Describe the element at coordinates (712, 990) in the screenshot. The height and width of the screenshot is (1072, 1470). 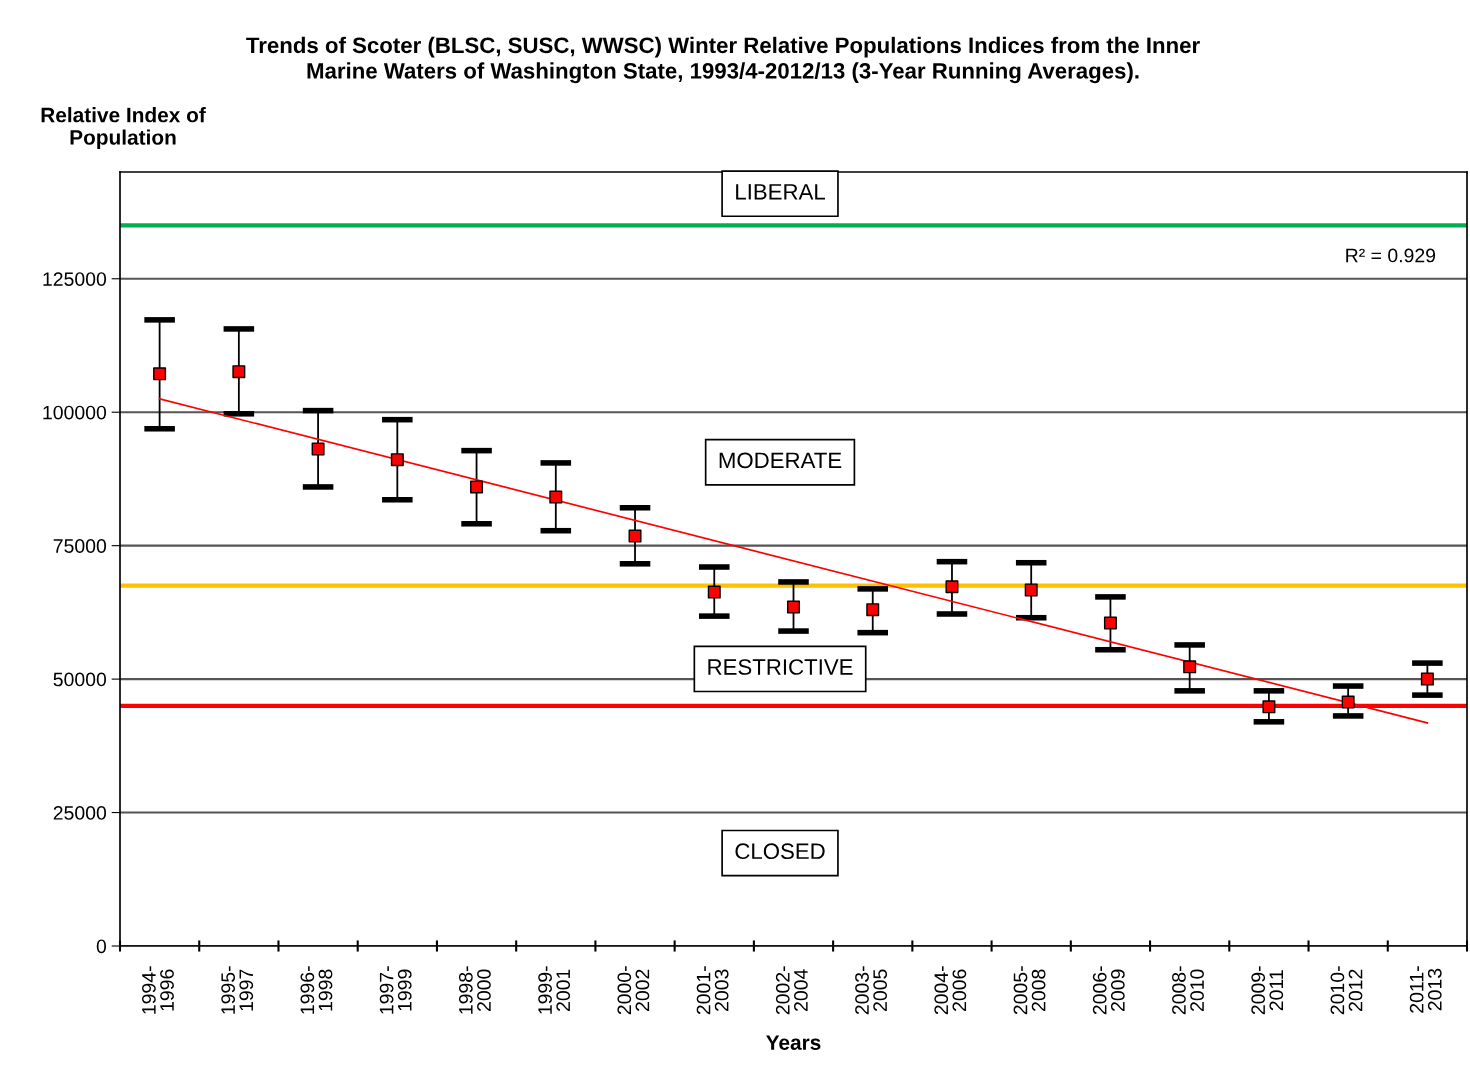
I see `x-tick-label: 2001- 2003` at that location.